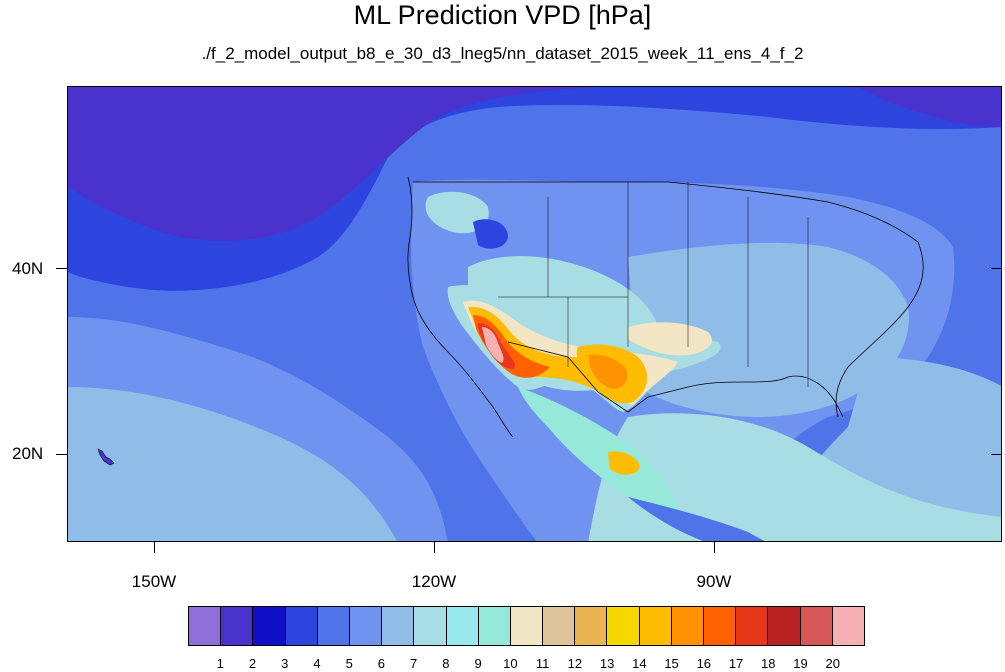 This screenshot has width=1005, height=672. Describe the element at coordinates (671, 663) in the screenshot. I see `colorbar-label: 15` at that location.